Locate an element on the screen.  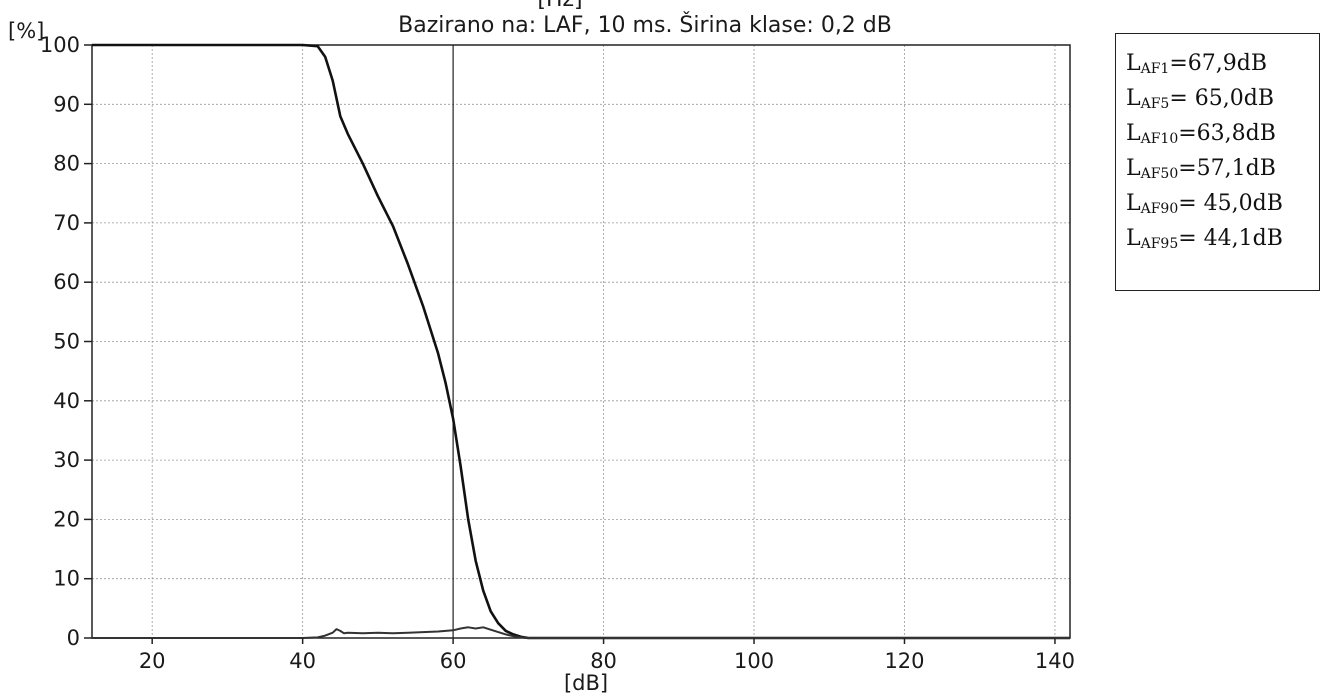
legend-item-laf10: LAF10=63,8dB is located at coordinates (1222, 133).